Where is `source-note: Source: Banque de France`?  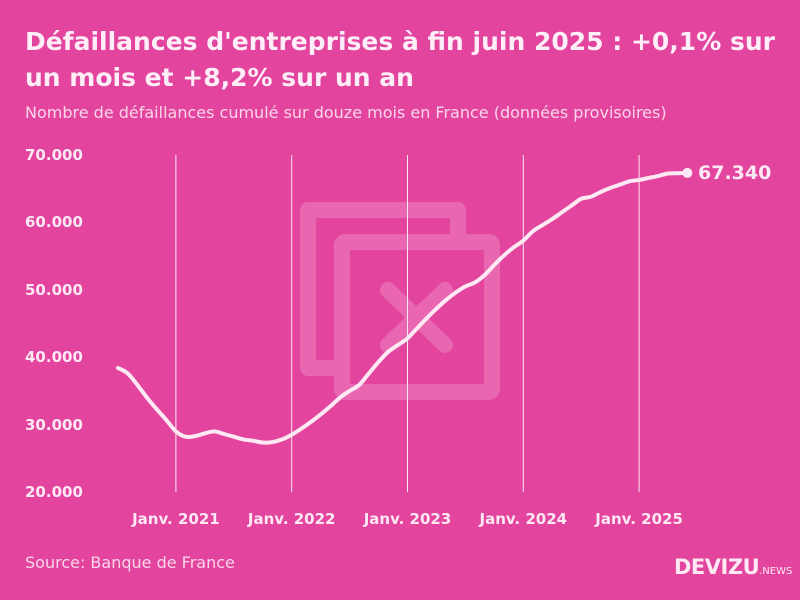 source-note: Source: Banque de France is located at coordinates (130, 562).